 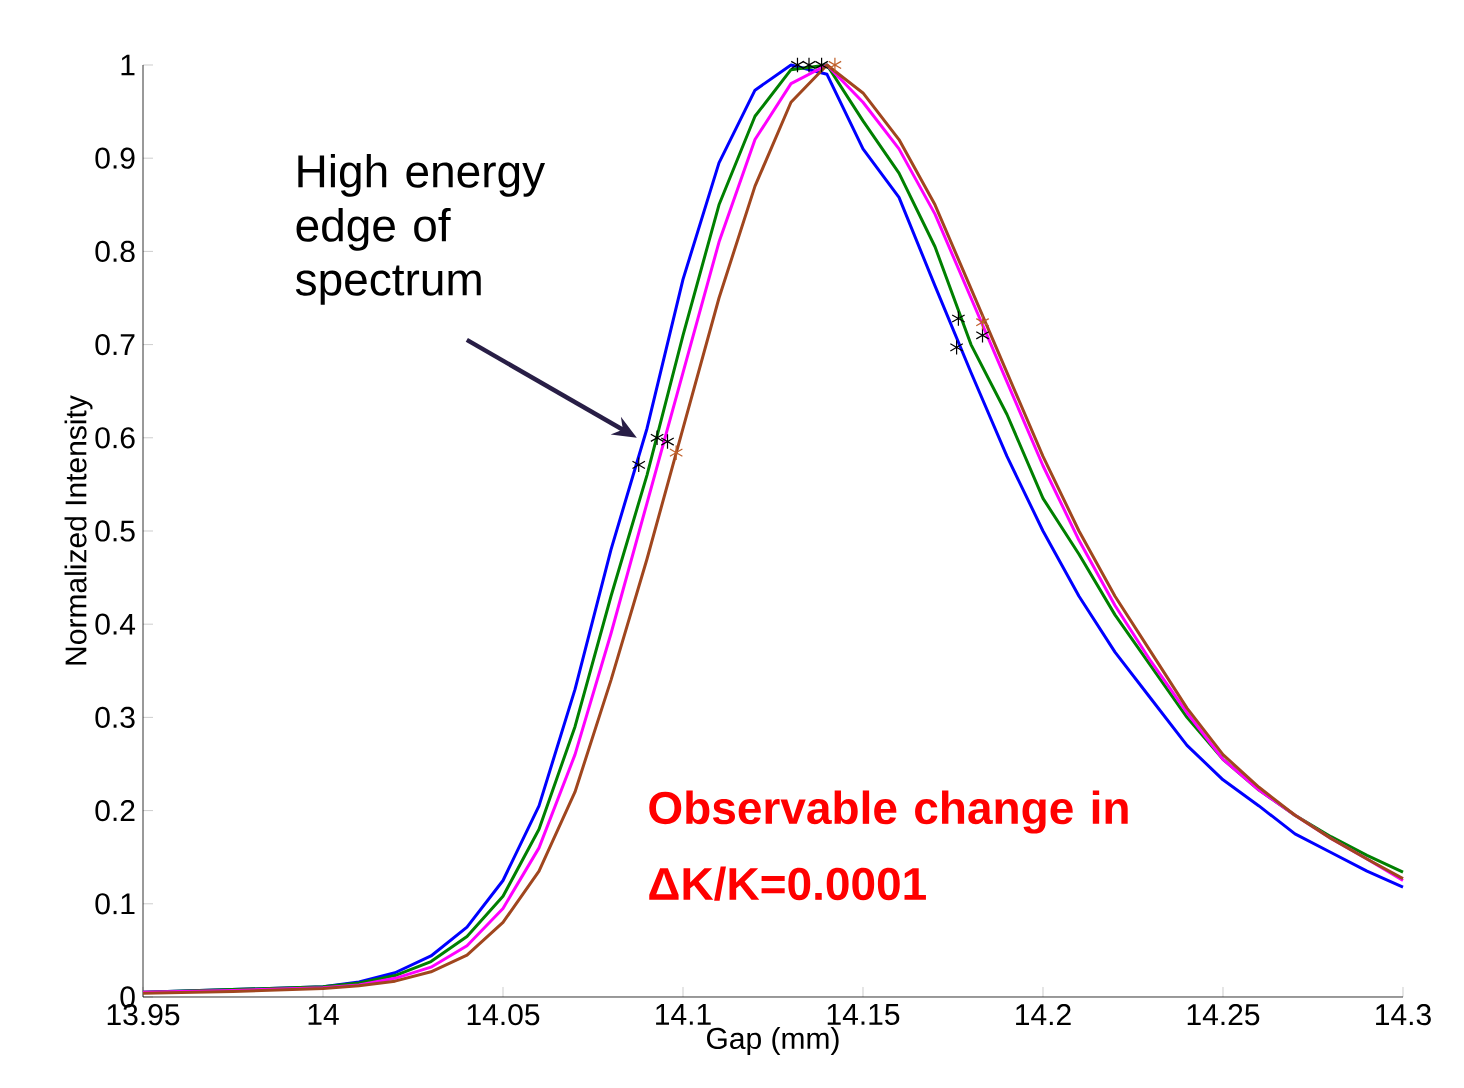 What do you see at coordinates (78, 530) in the screenshot?
I see `y-axis-title: Normalized Intensity` at bounding box center [78, 530].